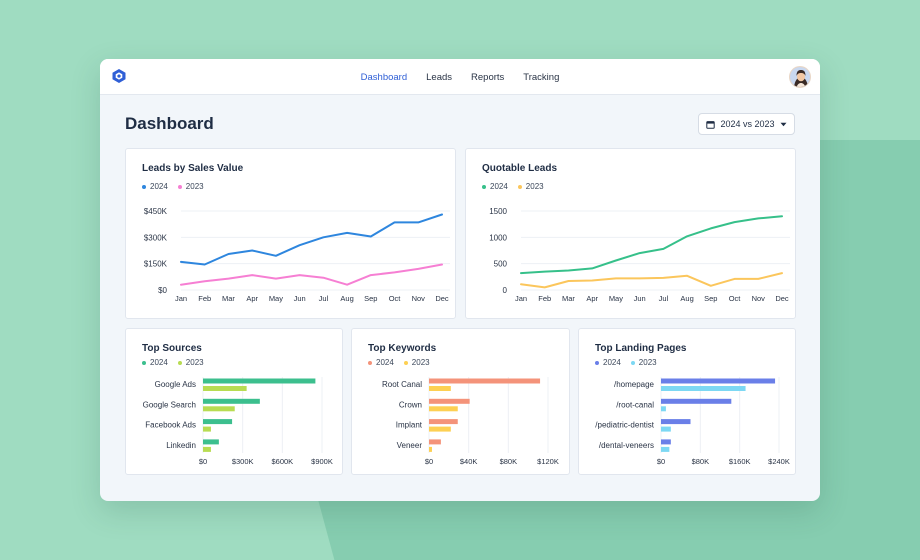 This screenshot has height=560, width=920. I want to click on category-label: /pediatric-dentist, so click(624, 425).